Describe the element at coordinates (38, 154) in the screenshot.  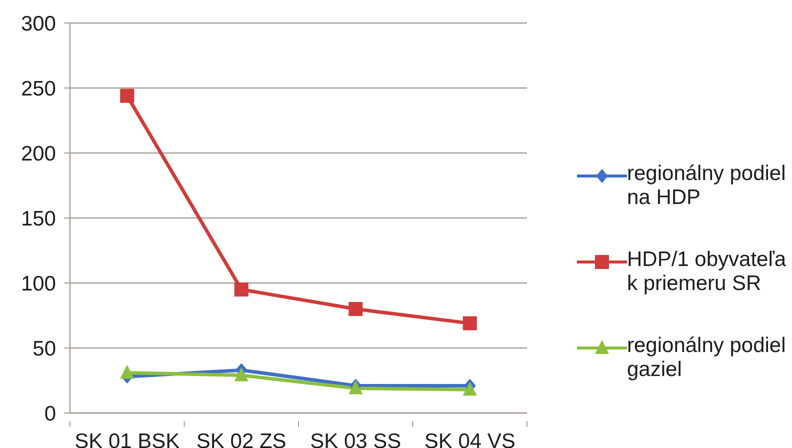
I see `y-tick-label: 200` at that location.